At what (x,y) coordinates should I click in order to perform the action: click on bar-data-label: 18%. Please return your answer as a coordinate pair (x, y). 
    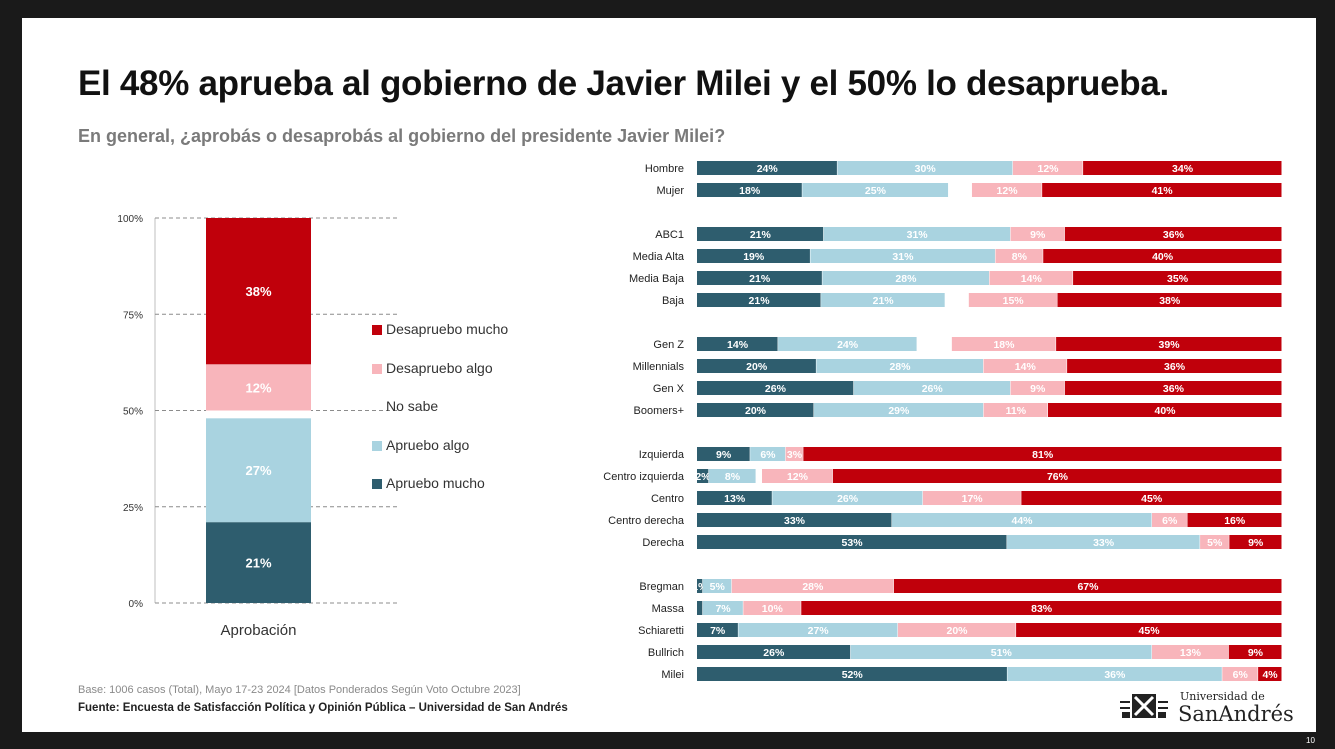
    Looking at the image, I should click on (750, 191).